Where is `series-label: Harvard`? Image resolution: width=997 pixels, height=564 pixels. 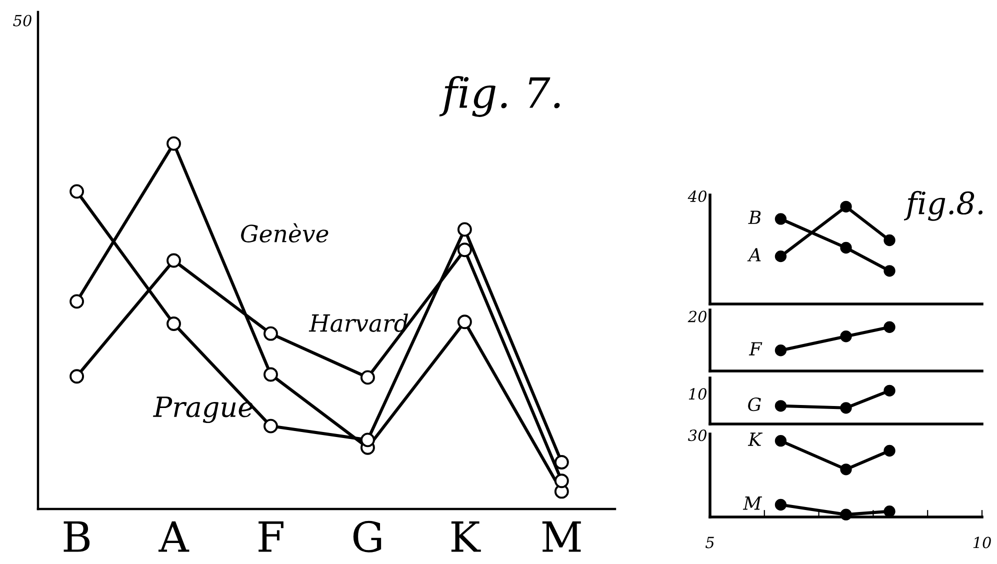 series-label: Harvard is located at coordinates (358, 323).